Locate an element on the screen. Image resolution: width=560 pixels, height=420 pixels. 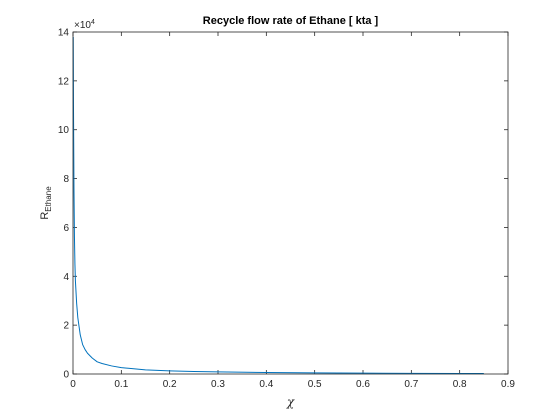
y-axis-label-sub: Ethane is located at coordinates (48, 199).